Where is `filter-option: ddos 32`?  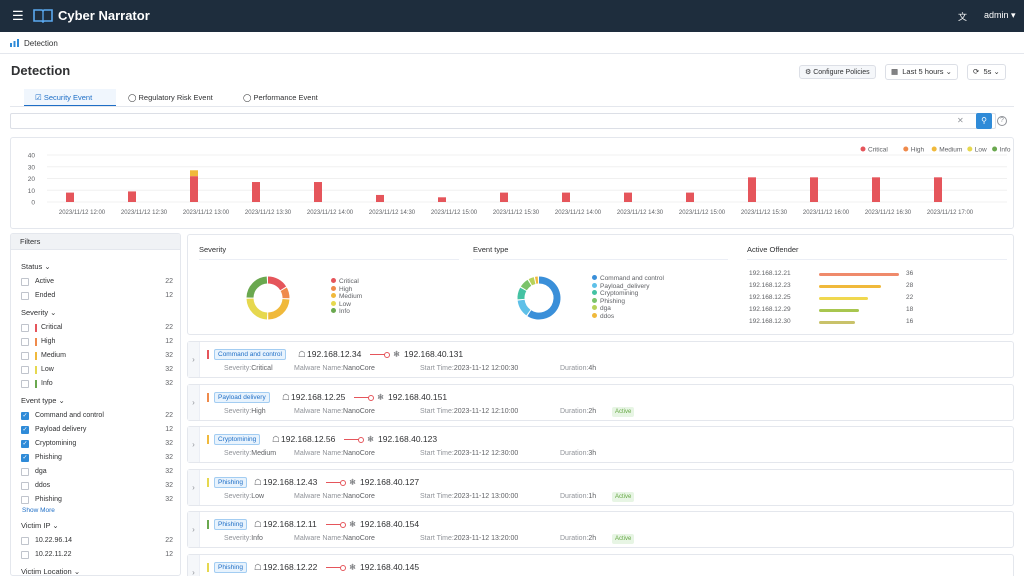
filter-option: ddos 32 is located at coordinates (97, 486).